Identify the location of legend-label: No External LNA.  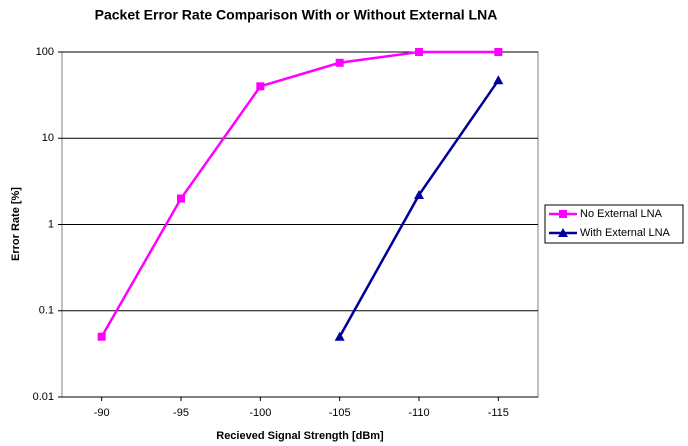
(621, 214).